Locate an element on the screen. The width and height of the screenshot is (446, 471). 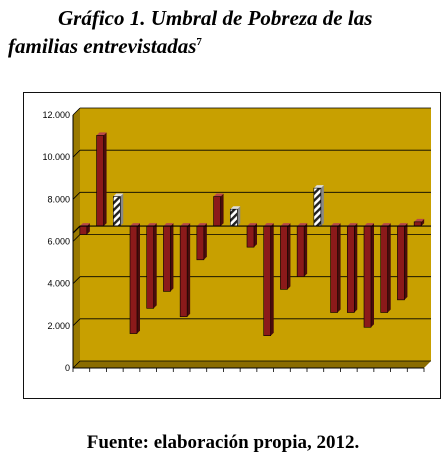
y-tick-label: 4.000 is located at coordinates (58, 284).